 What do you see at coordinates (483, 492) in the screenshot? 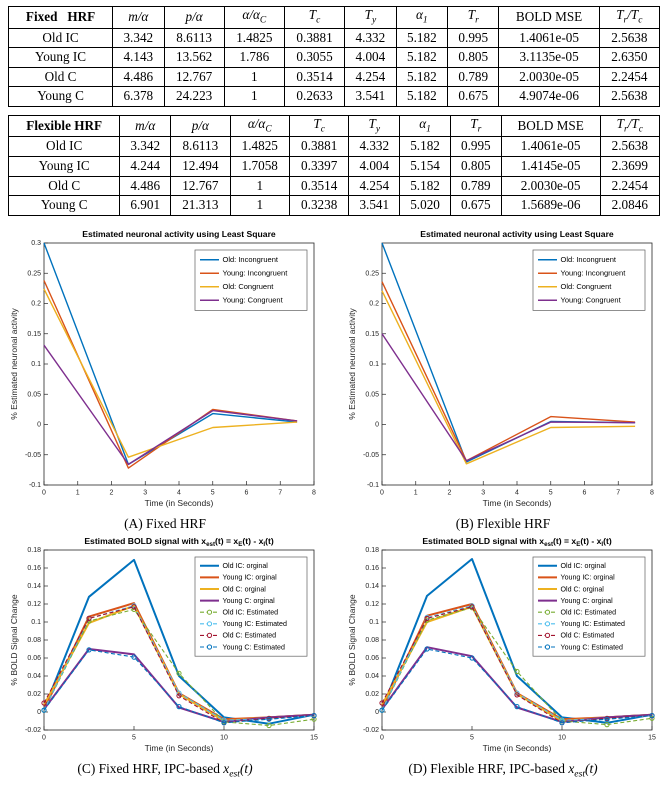
I see `svg-text: 3` at bounding box center [483, 492].